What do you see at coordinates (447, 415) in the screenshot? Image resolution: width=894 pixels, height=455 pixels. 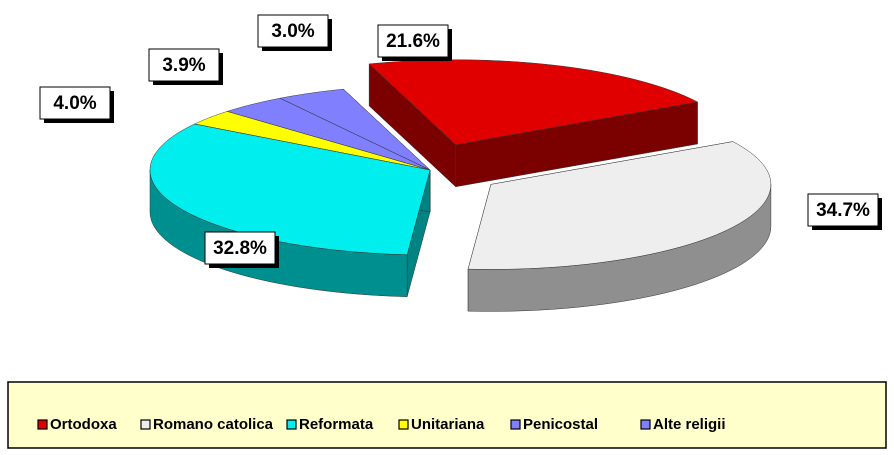 I see `legend-box` at bounding box center [447, 415].